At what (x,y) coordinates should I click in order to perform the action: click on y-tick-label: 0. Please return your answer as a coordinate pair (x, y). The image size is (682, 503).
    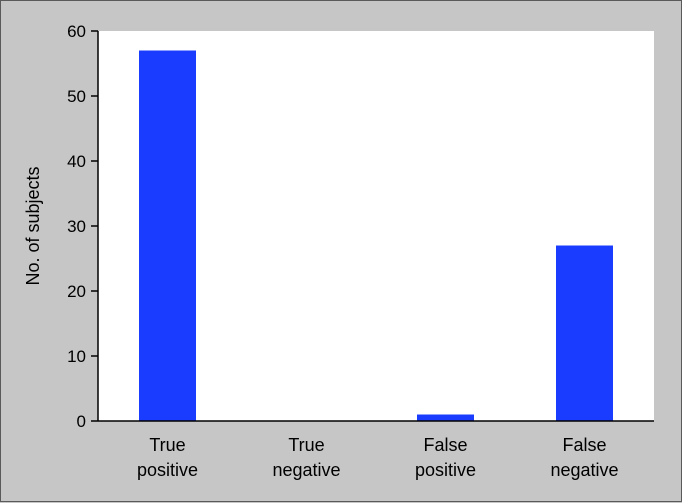
    Looking at the image, I should click on (81, 421).